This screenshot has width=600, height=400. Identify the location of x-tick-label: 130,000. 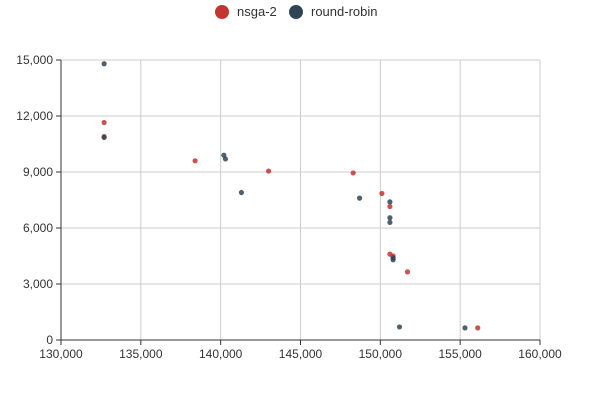
(61, 354).